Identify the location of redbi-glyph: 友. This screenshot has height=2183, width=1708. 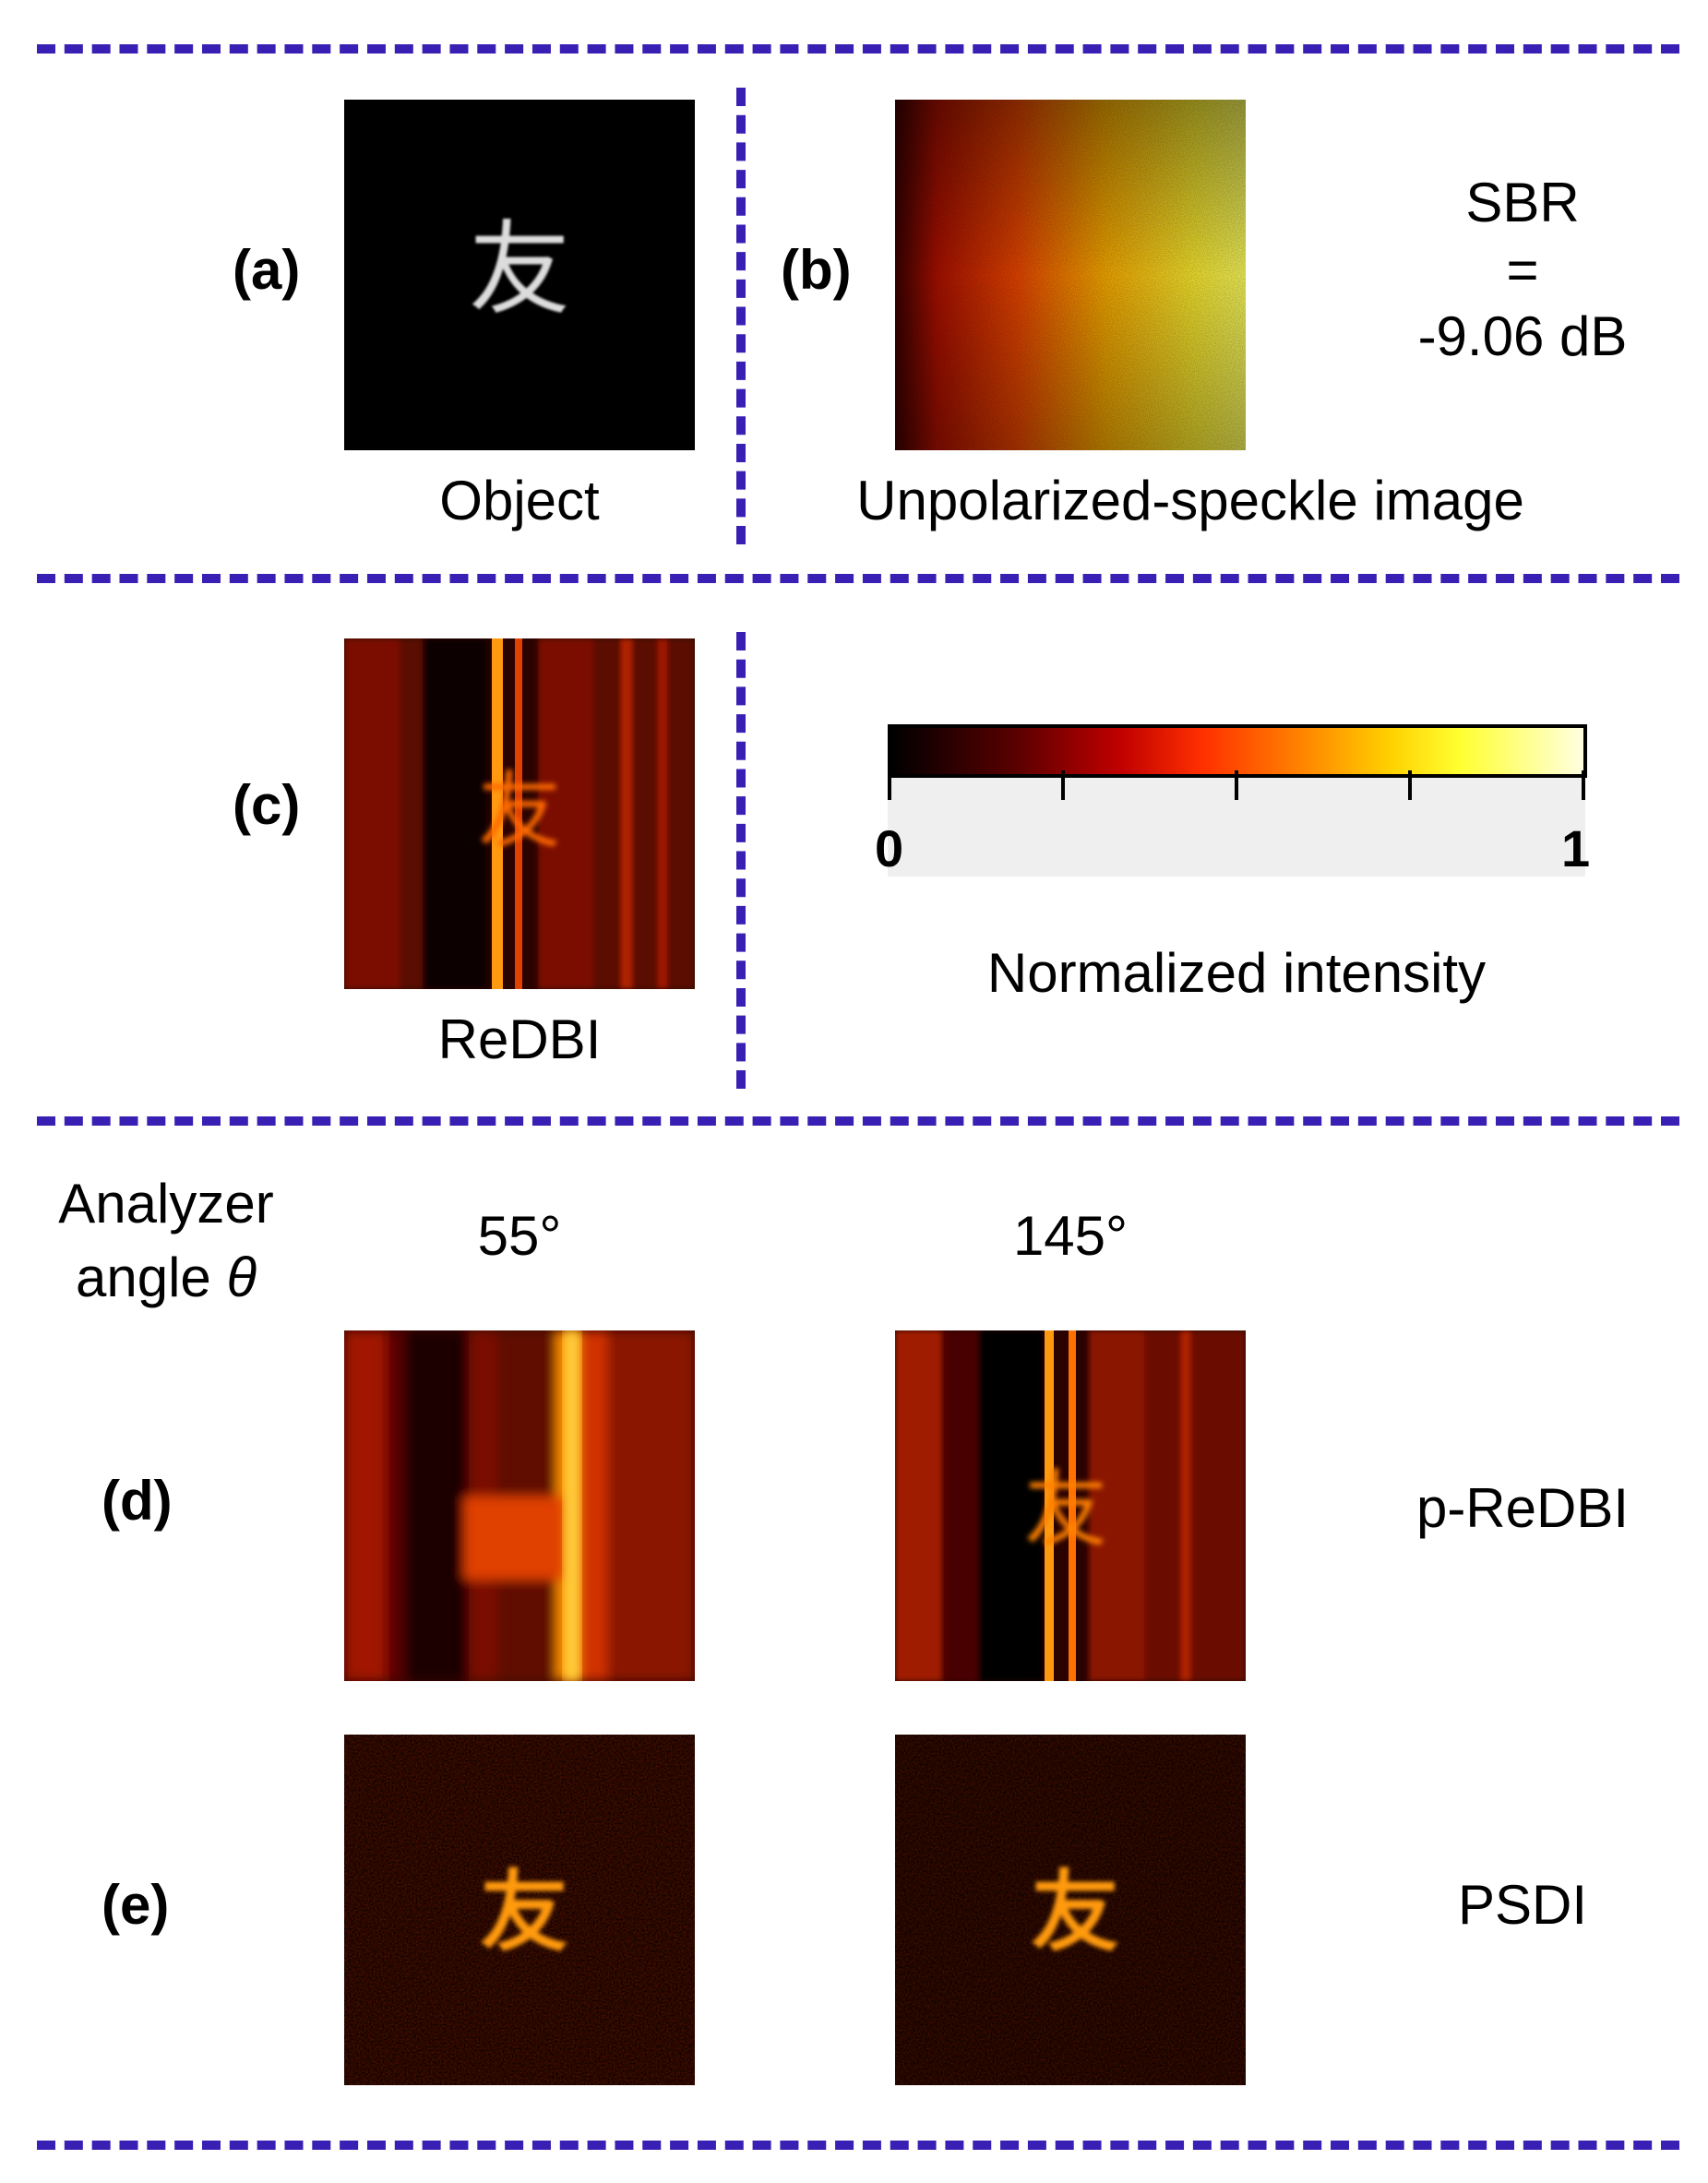
(519, 811).